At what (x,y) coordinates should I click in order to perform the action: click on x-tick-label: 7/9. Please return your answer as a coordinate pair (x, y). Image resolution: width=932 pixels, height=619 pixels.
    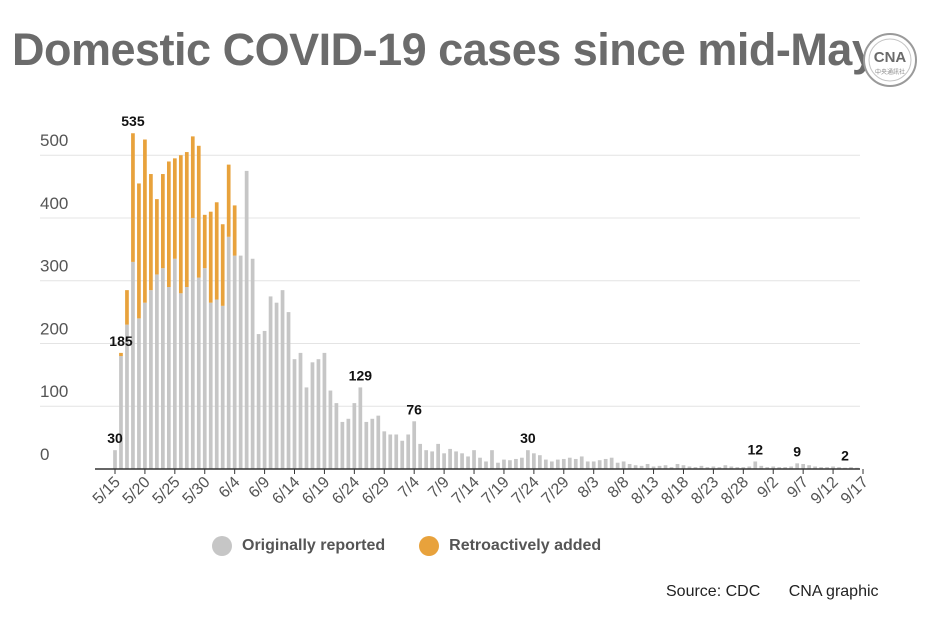
    Looking at the image, I should click on (439, 488).